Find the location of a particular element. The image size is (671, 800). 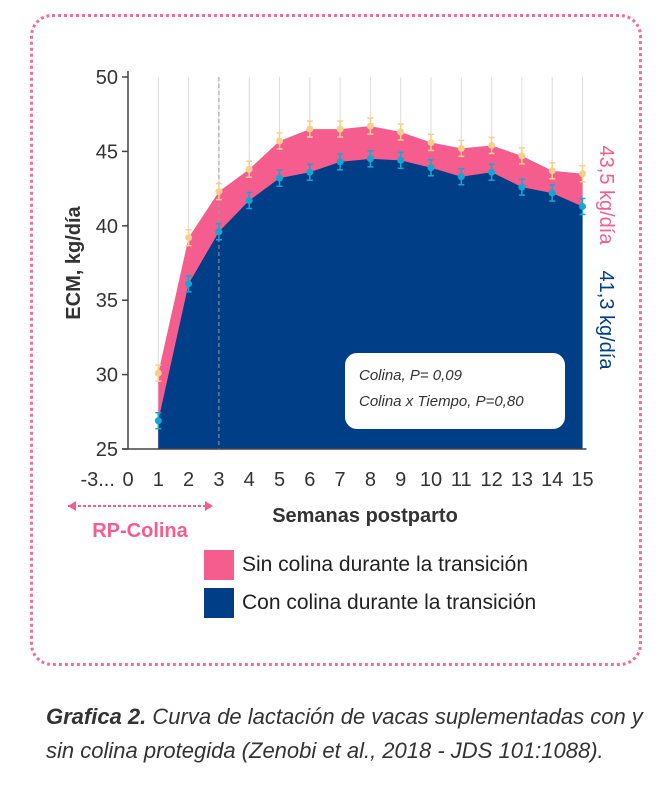

x-tick-label: 1 is located at coordinates (158, 480).